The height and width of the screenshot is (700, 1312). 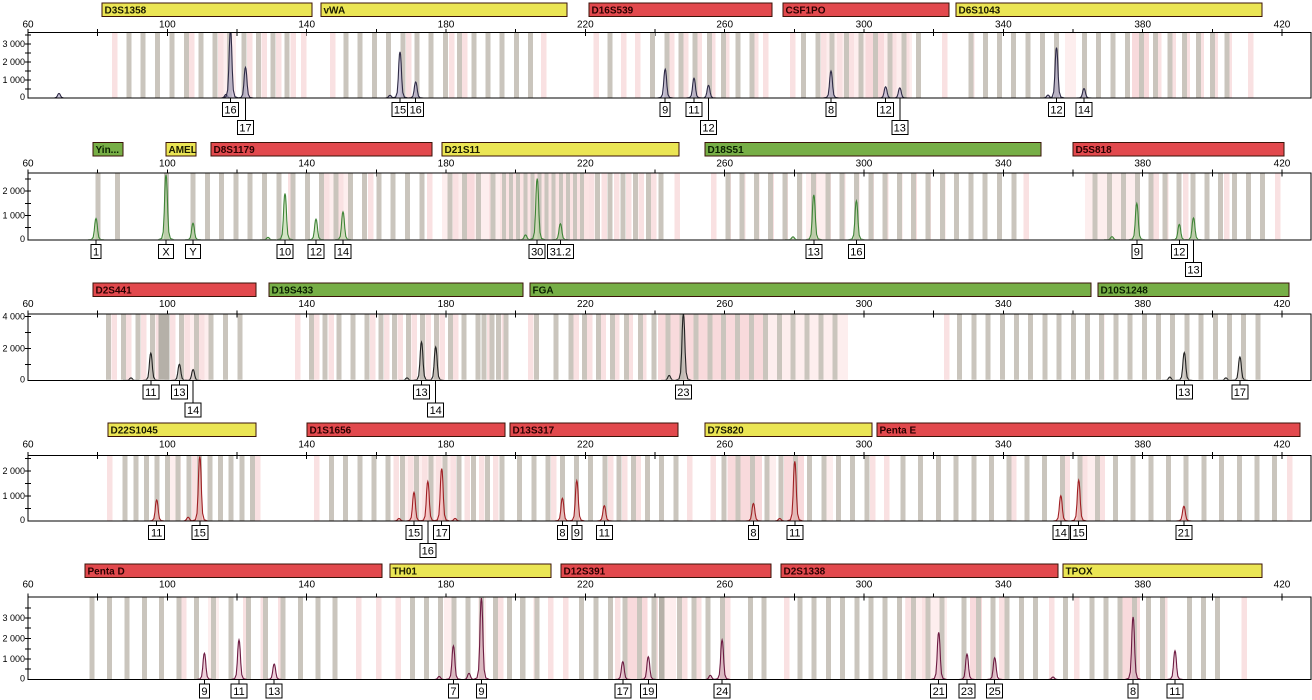 I want to click on svg-text: 31.2, so click(x=560, y=252).